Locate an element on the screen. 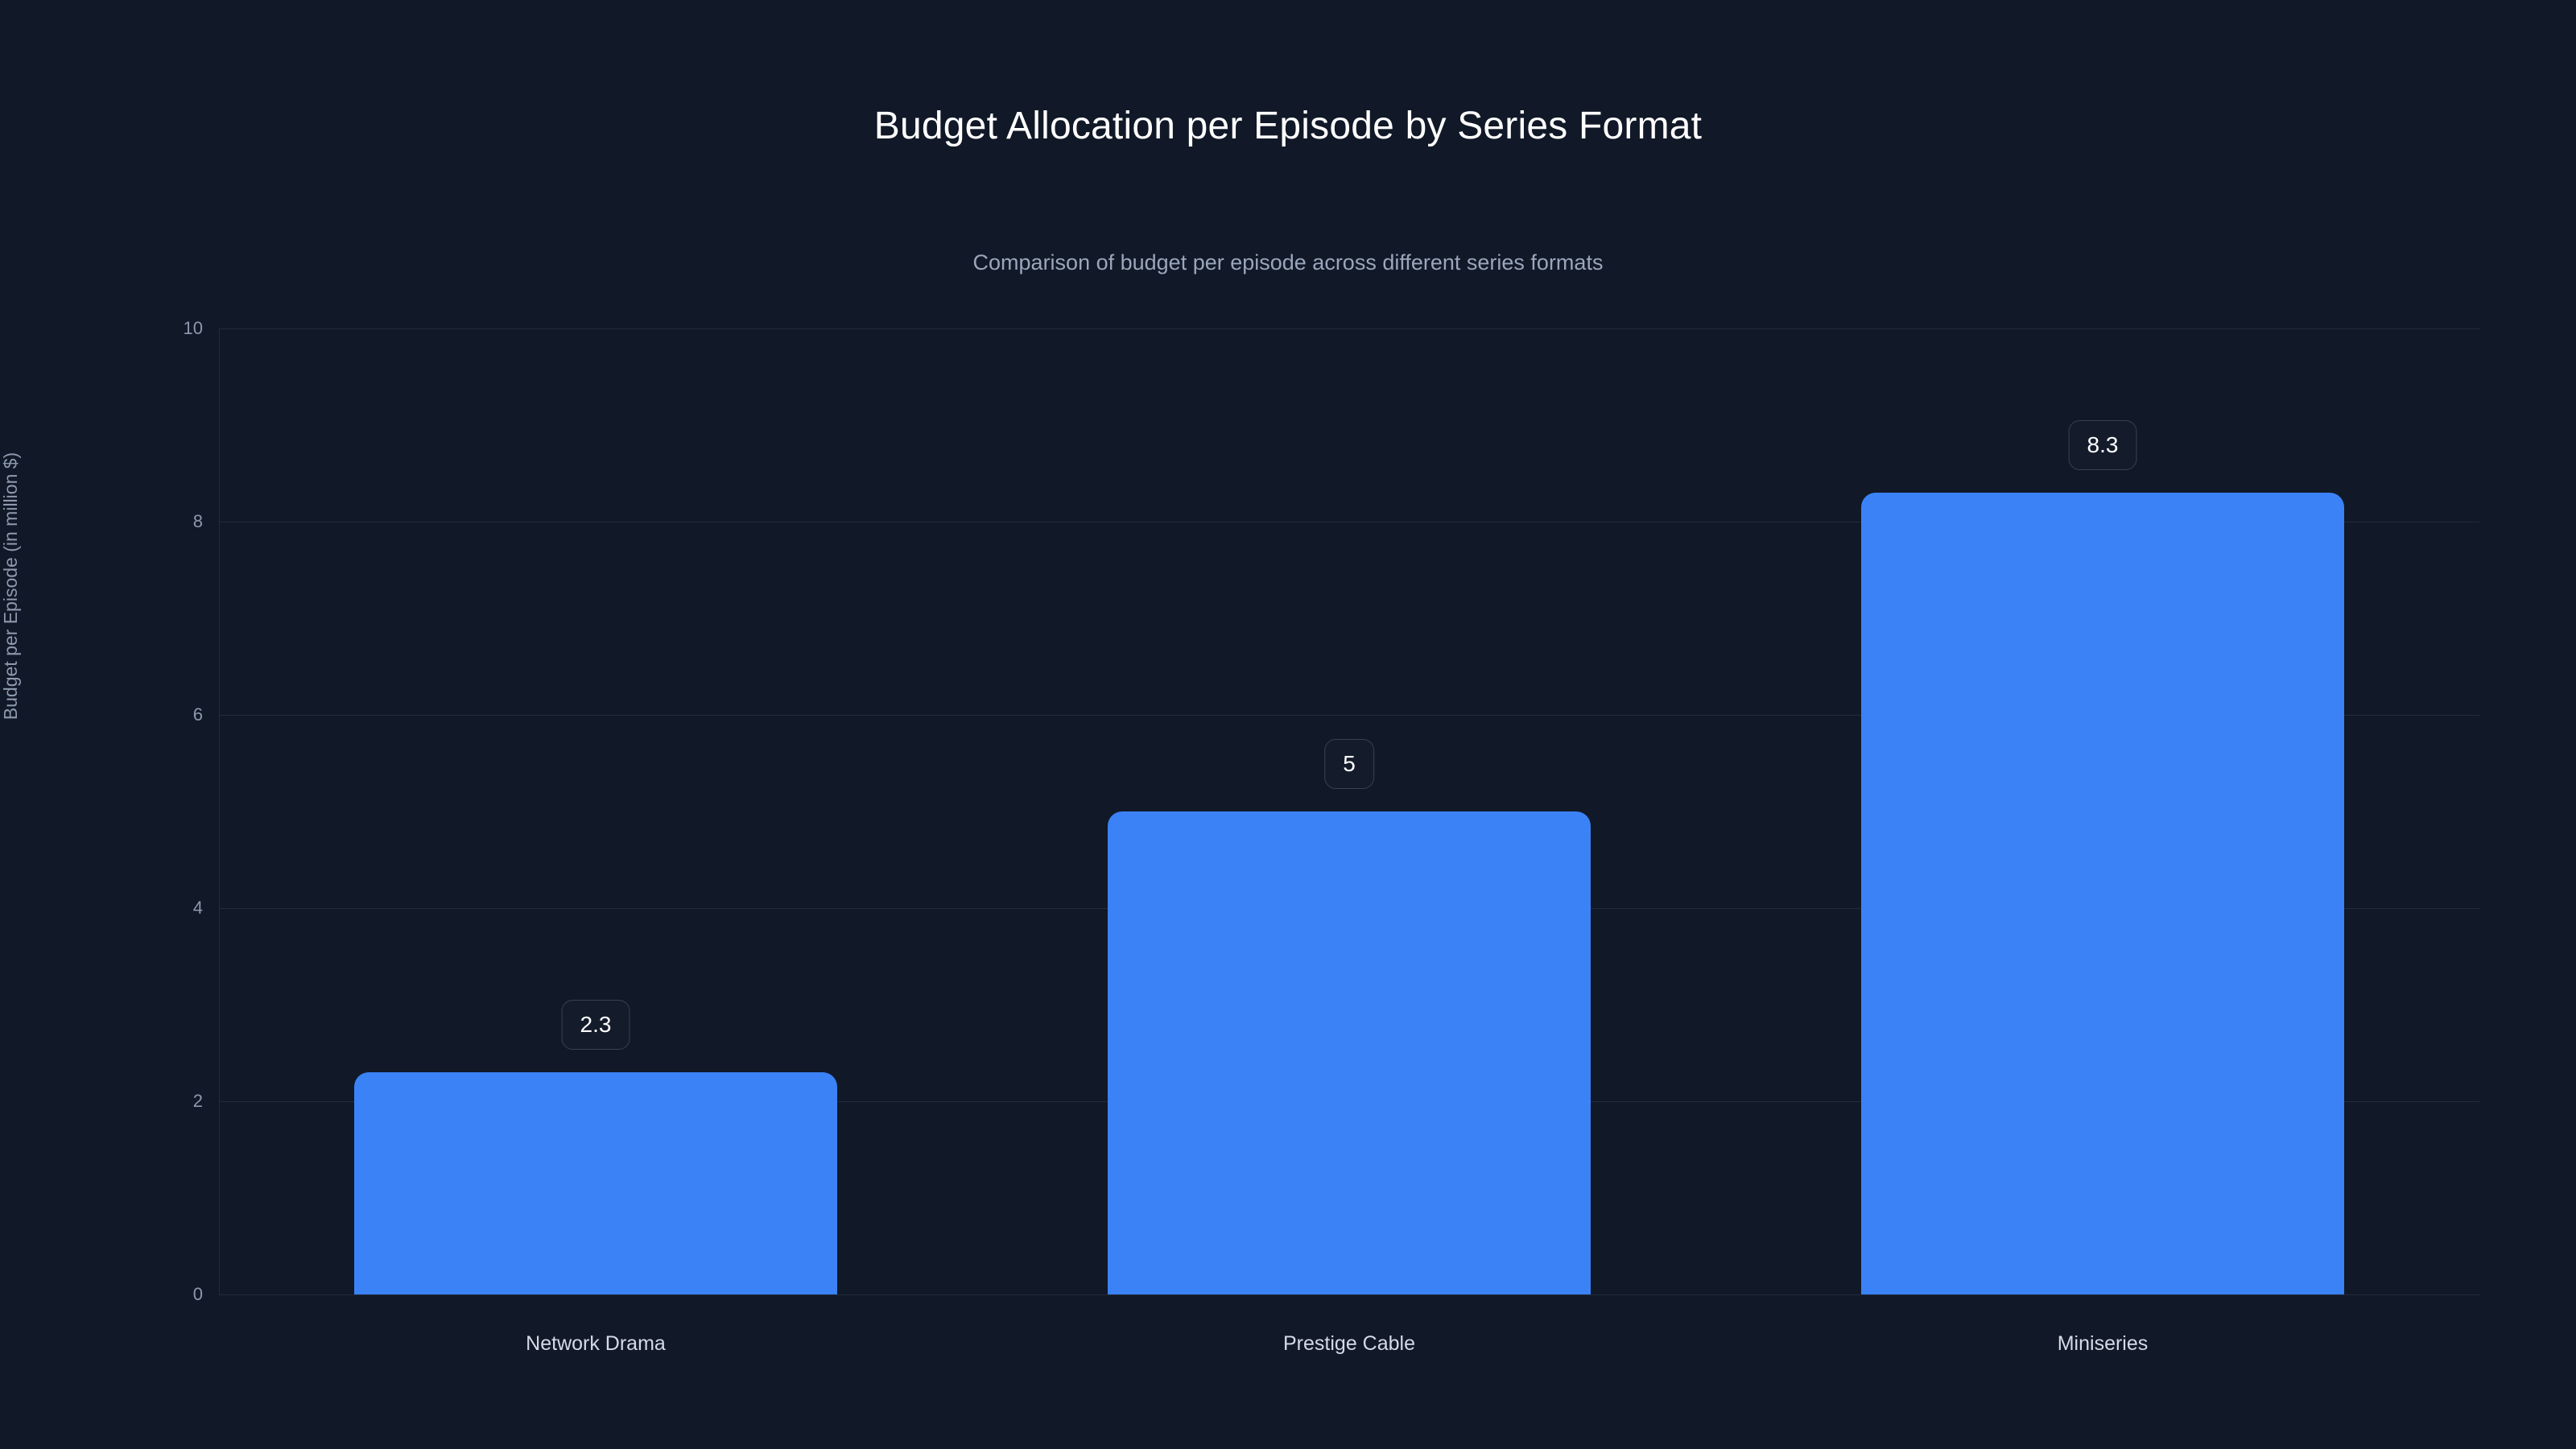 Image resolution: width=2576 pixels, height=1449 pixels. x-tick-label: Miniseries is located at coordinates (2103, 1343).